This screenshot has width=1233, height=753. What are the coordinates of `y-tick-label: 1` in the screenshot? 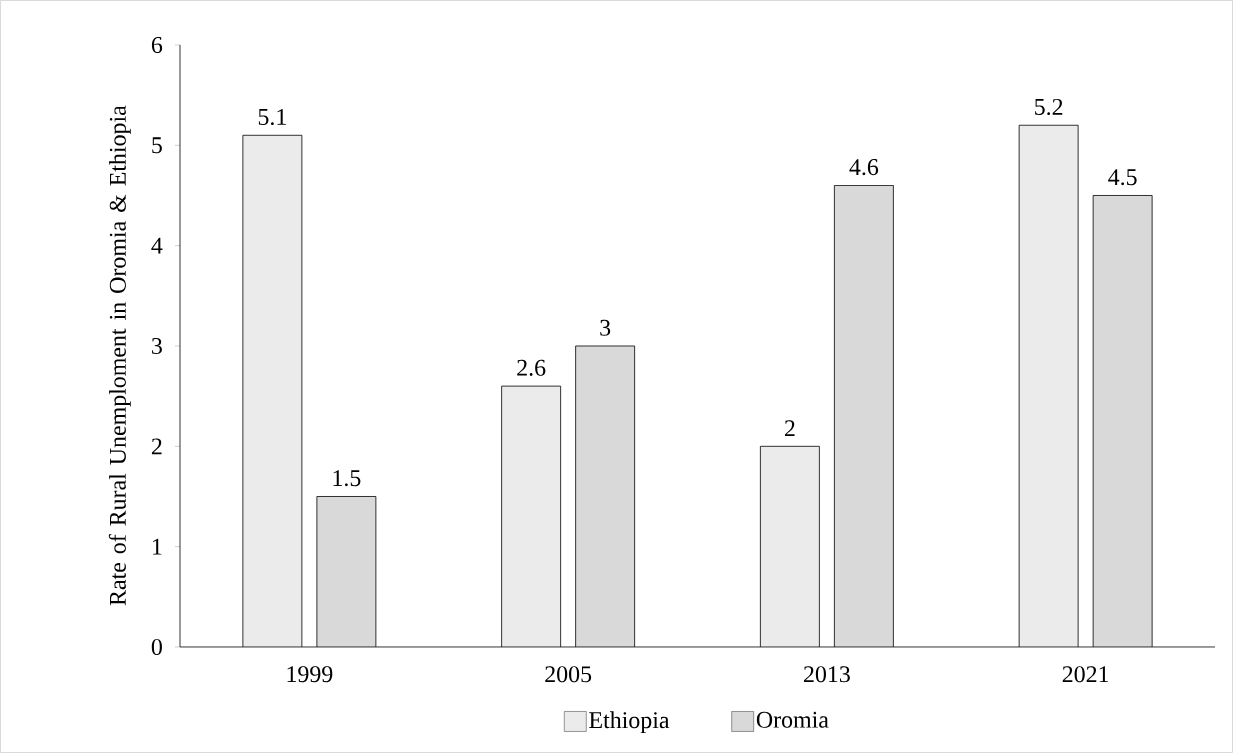 It's located at (157, 546).